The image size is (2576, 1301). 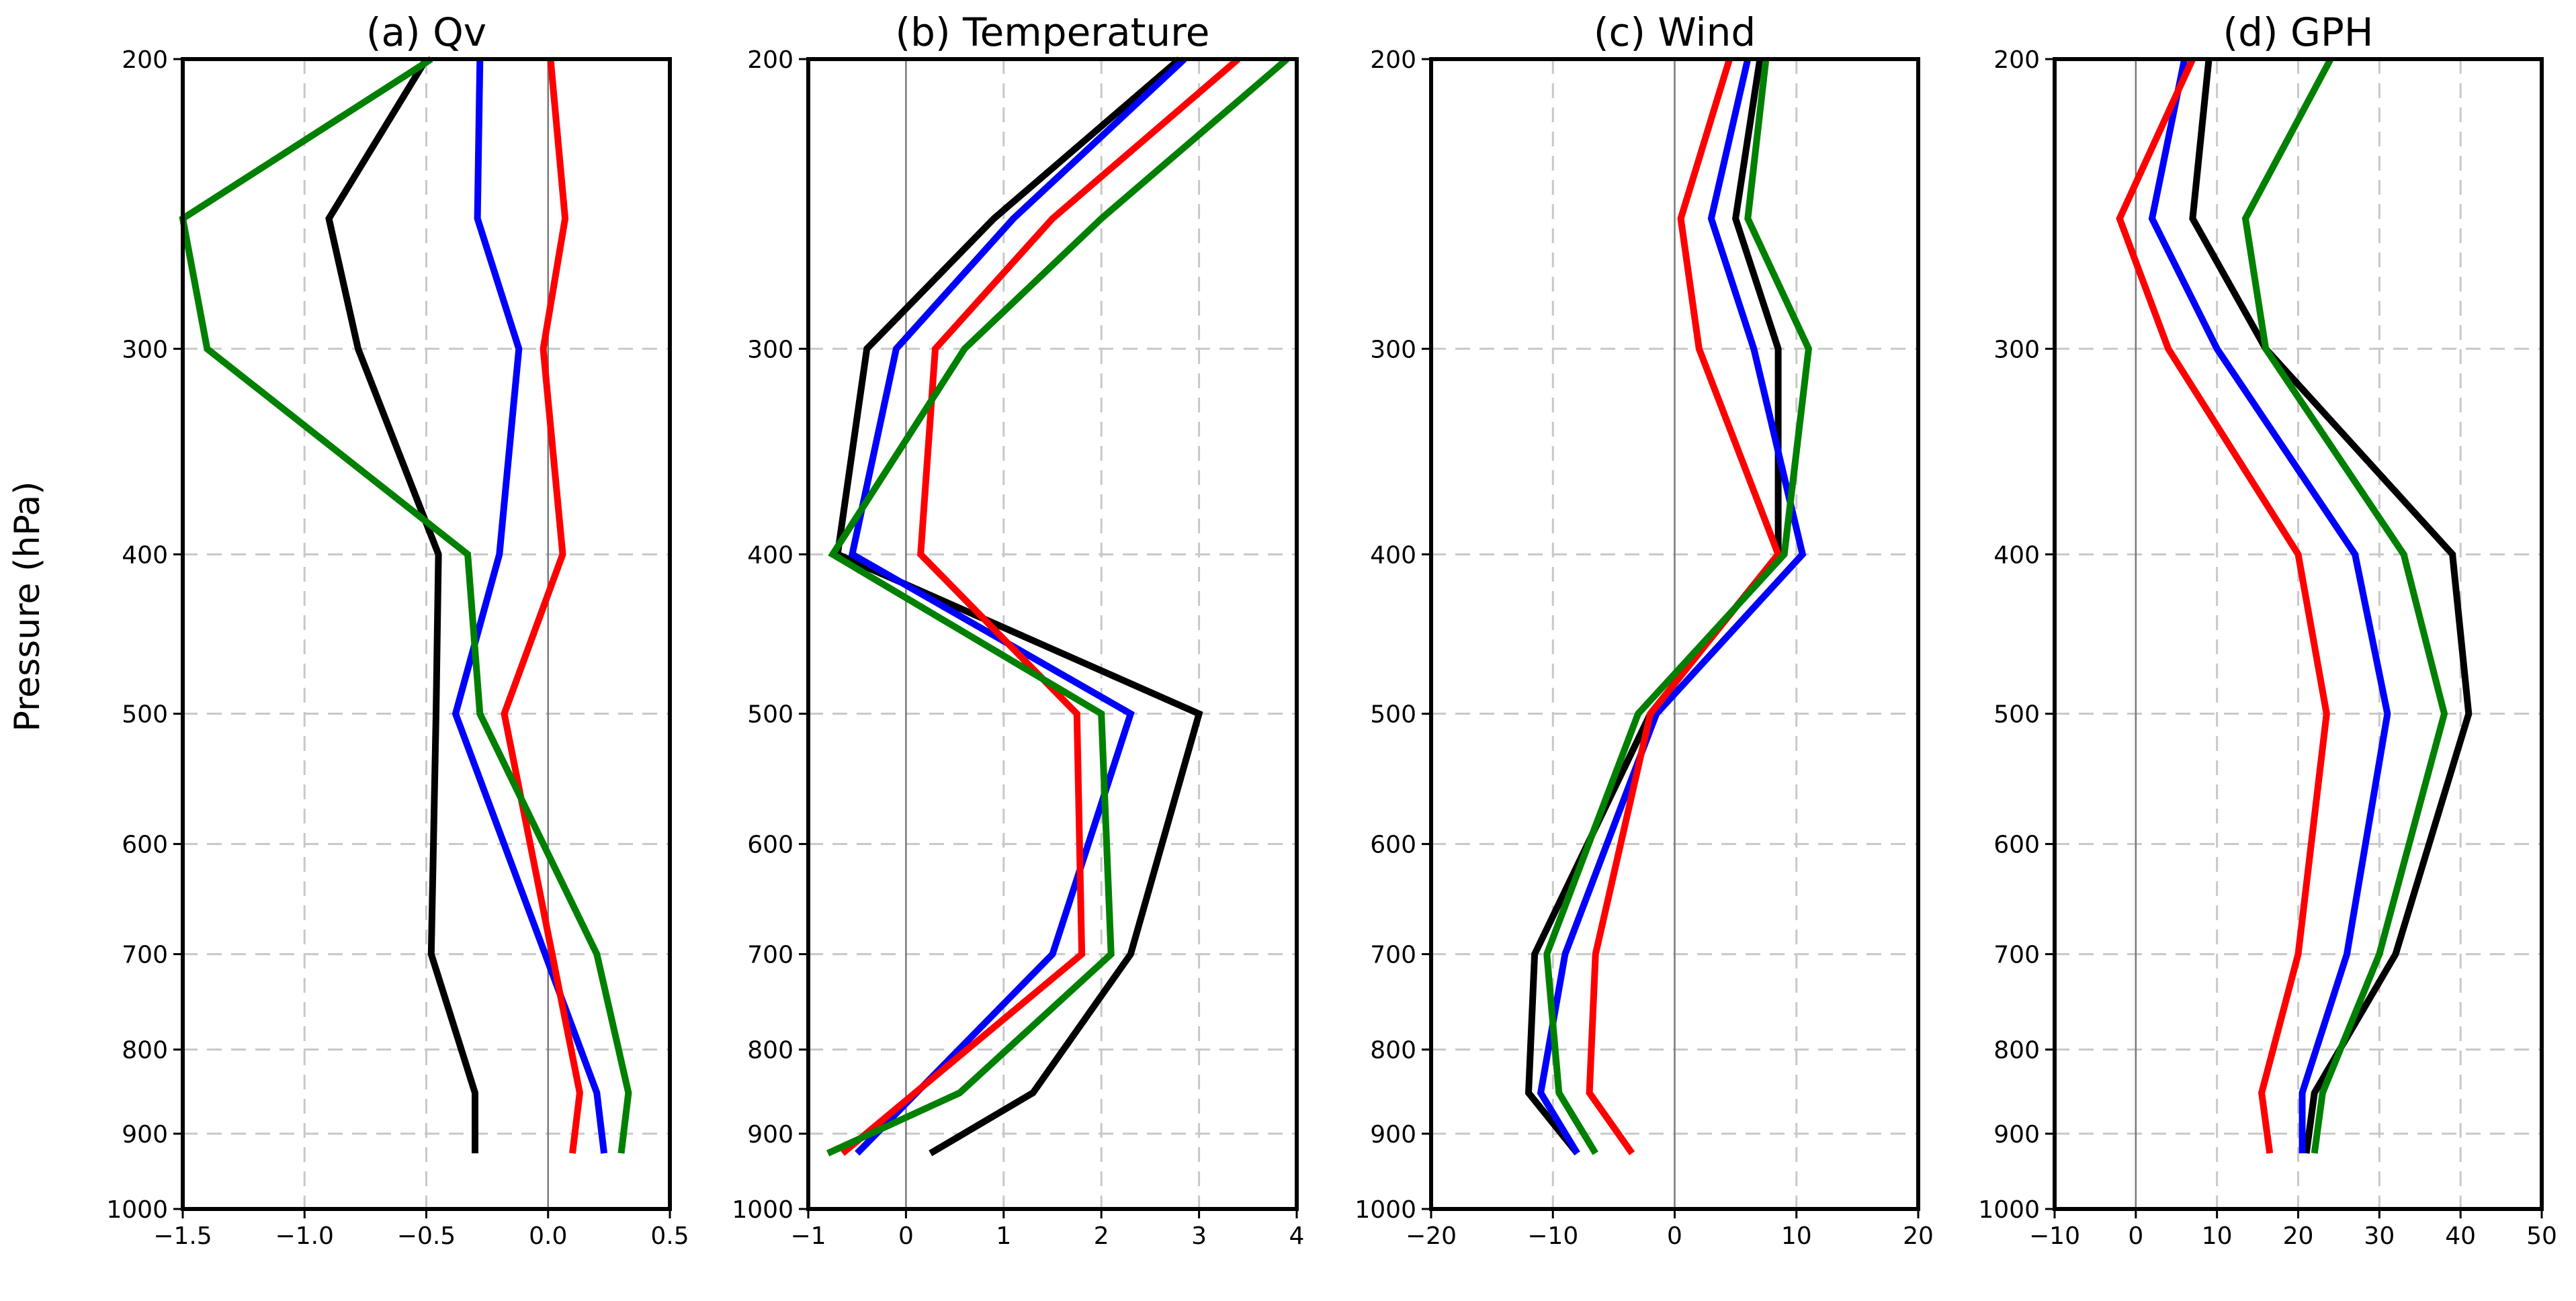 What do you see at coordinates (808, 1236) in the screenshot?
I see `x-tick-label: −1` at bounding box center [808, 1236].